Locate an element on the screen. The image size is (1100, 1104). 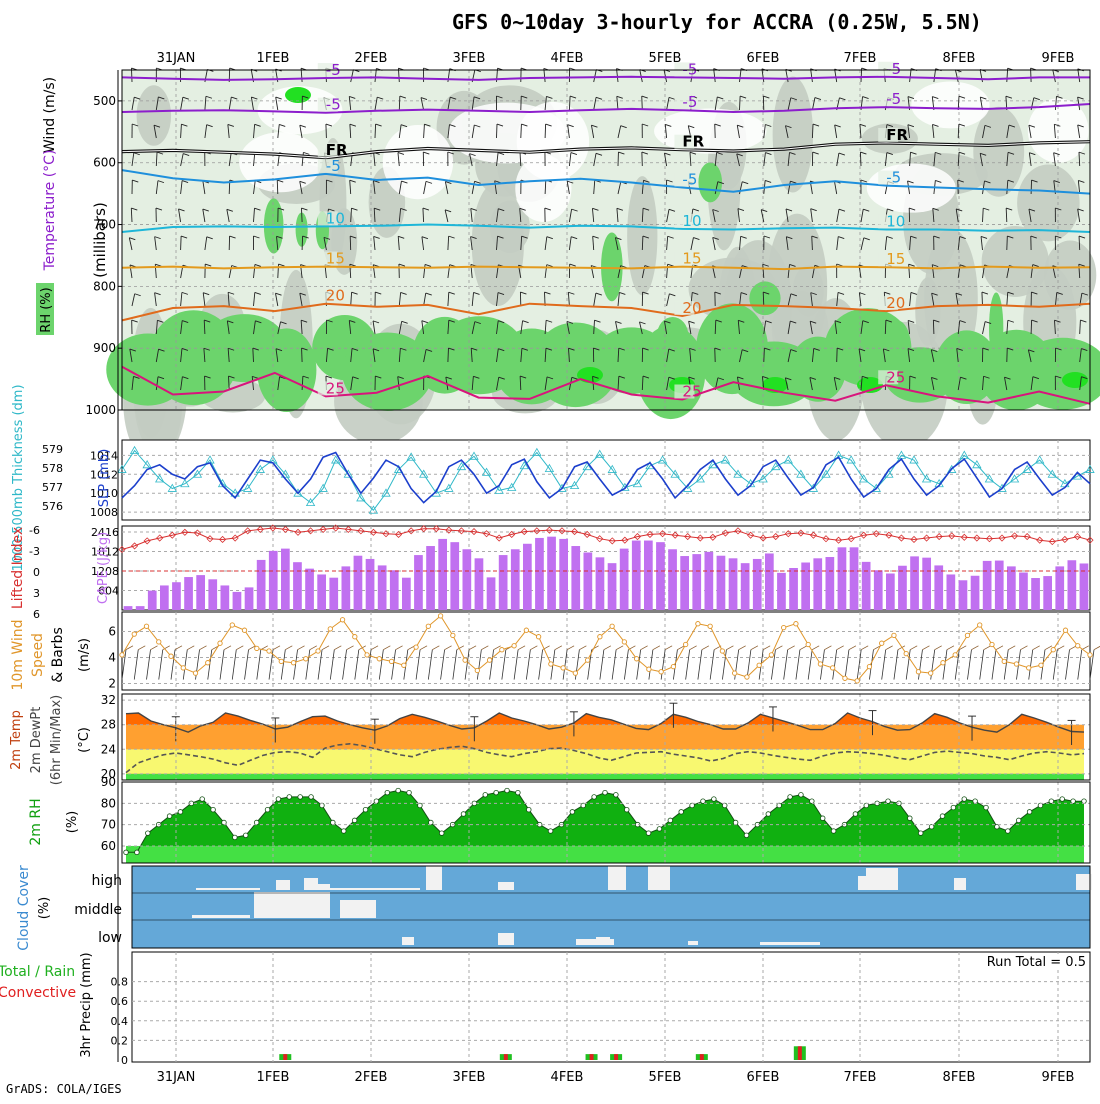
svg-text: & Barbs is located at coordinates (58, 655).